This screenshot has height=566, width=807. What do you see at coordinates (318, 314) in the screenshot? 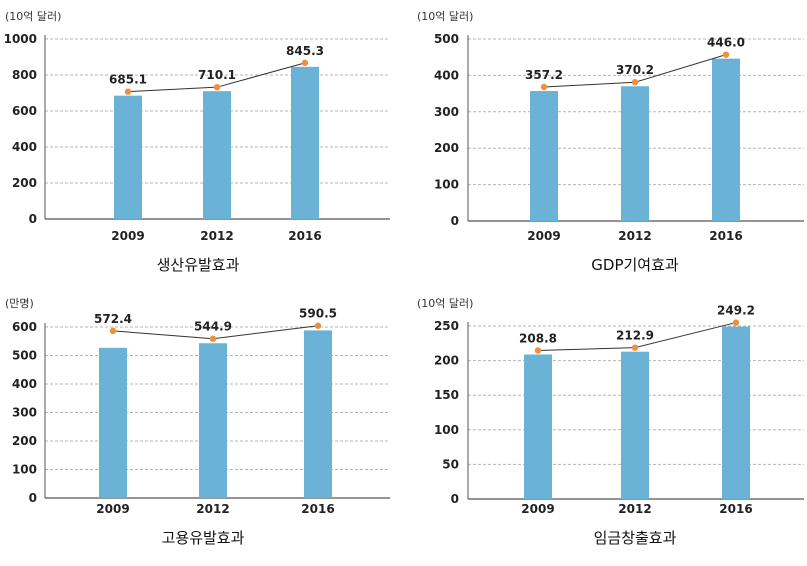
I see `data-label: 590.5` at bounding box center [318, 314].